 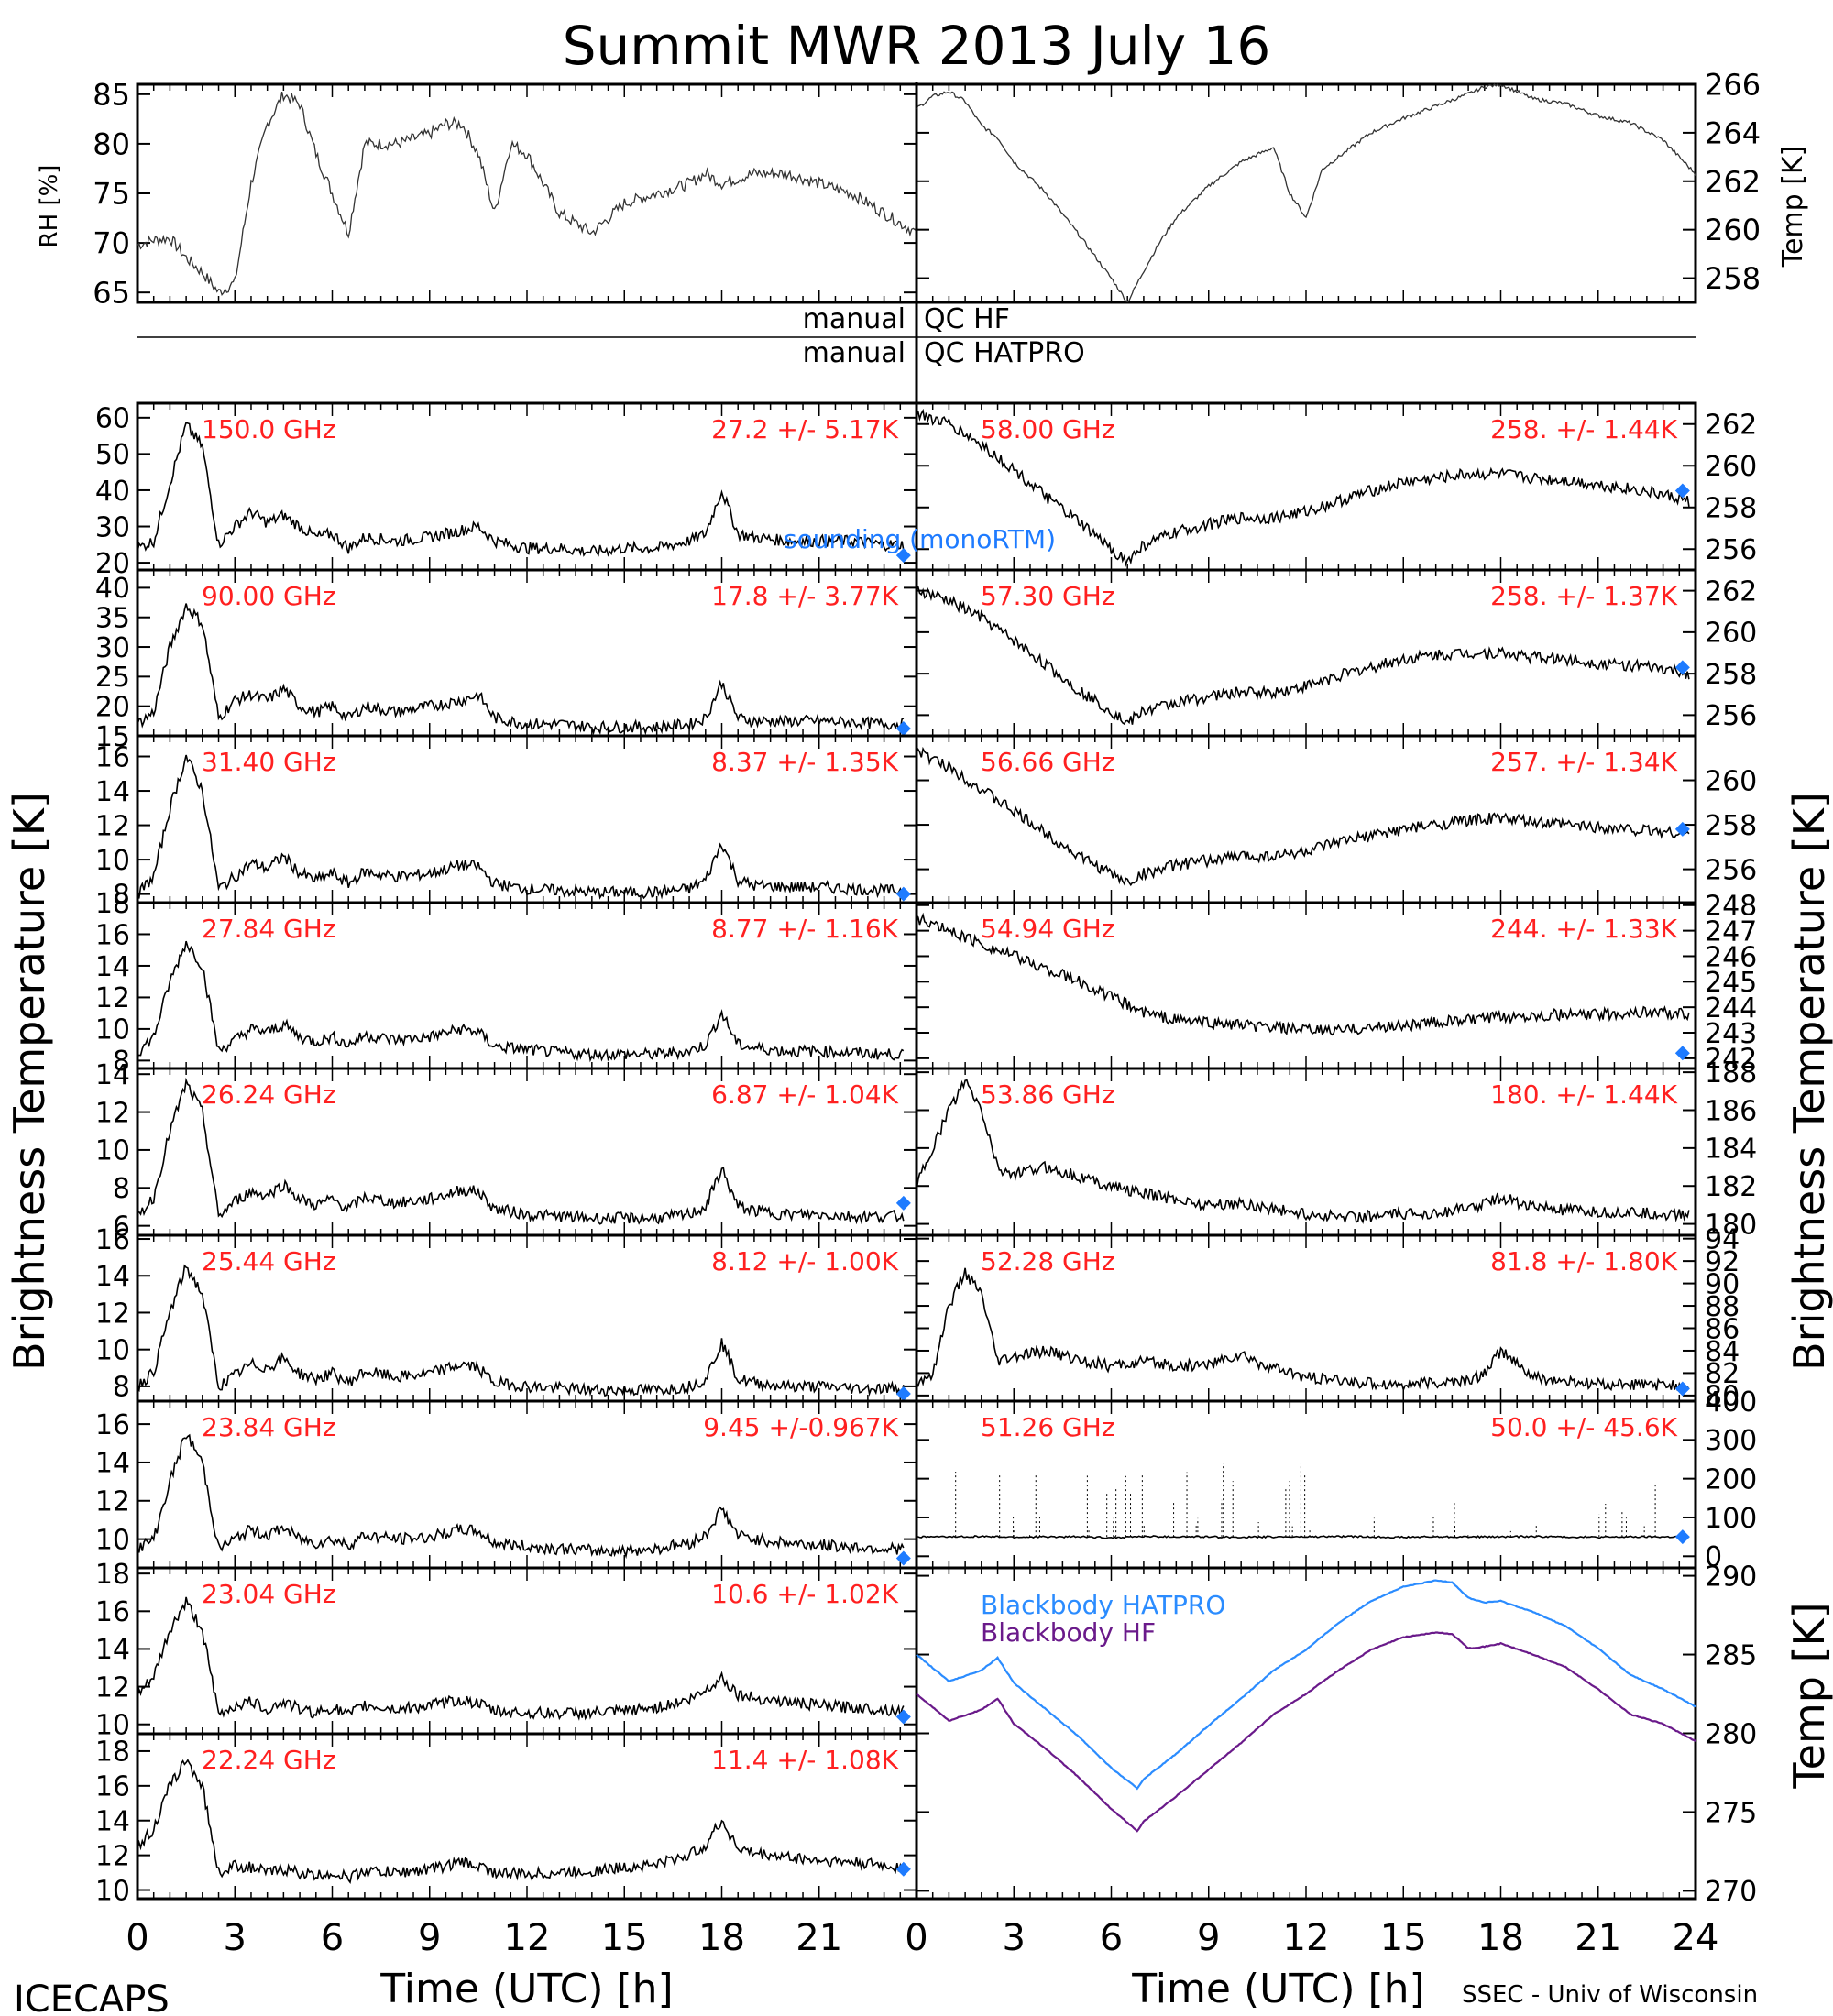 What do you see at coordinates (1610, 1995) in the screenshot?
I see `footer-right: SSEC - Univ of Wisconsin` at bounding box center [1610, 1995].